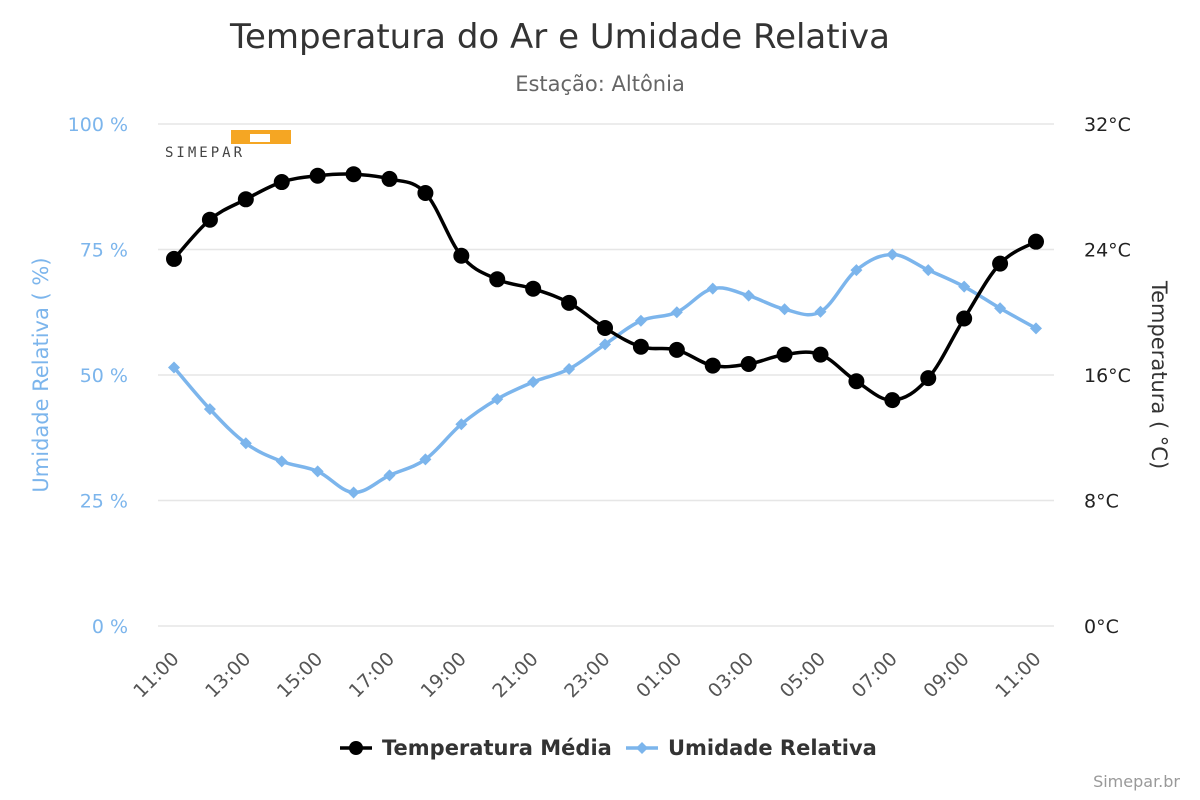  I want to click on right-tick-label: 32°C, so click(1107, 125).